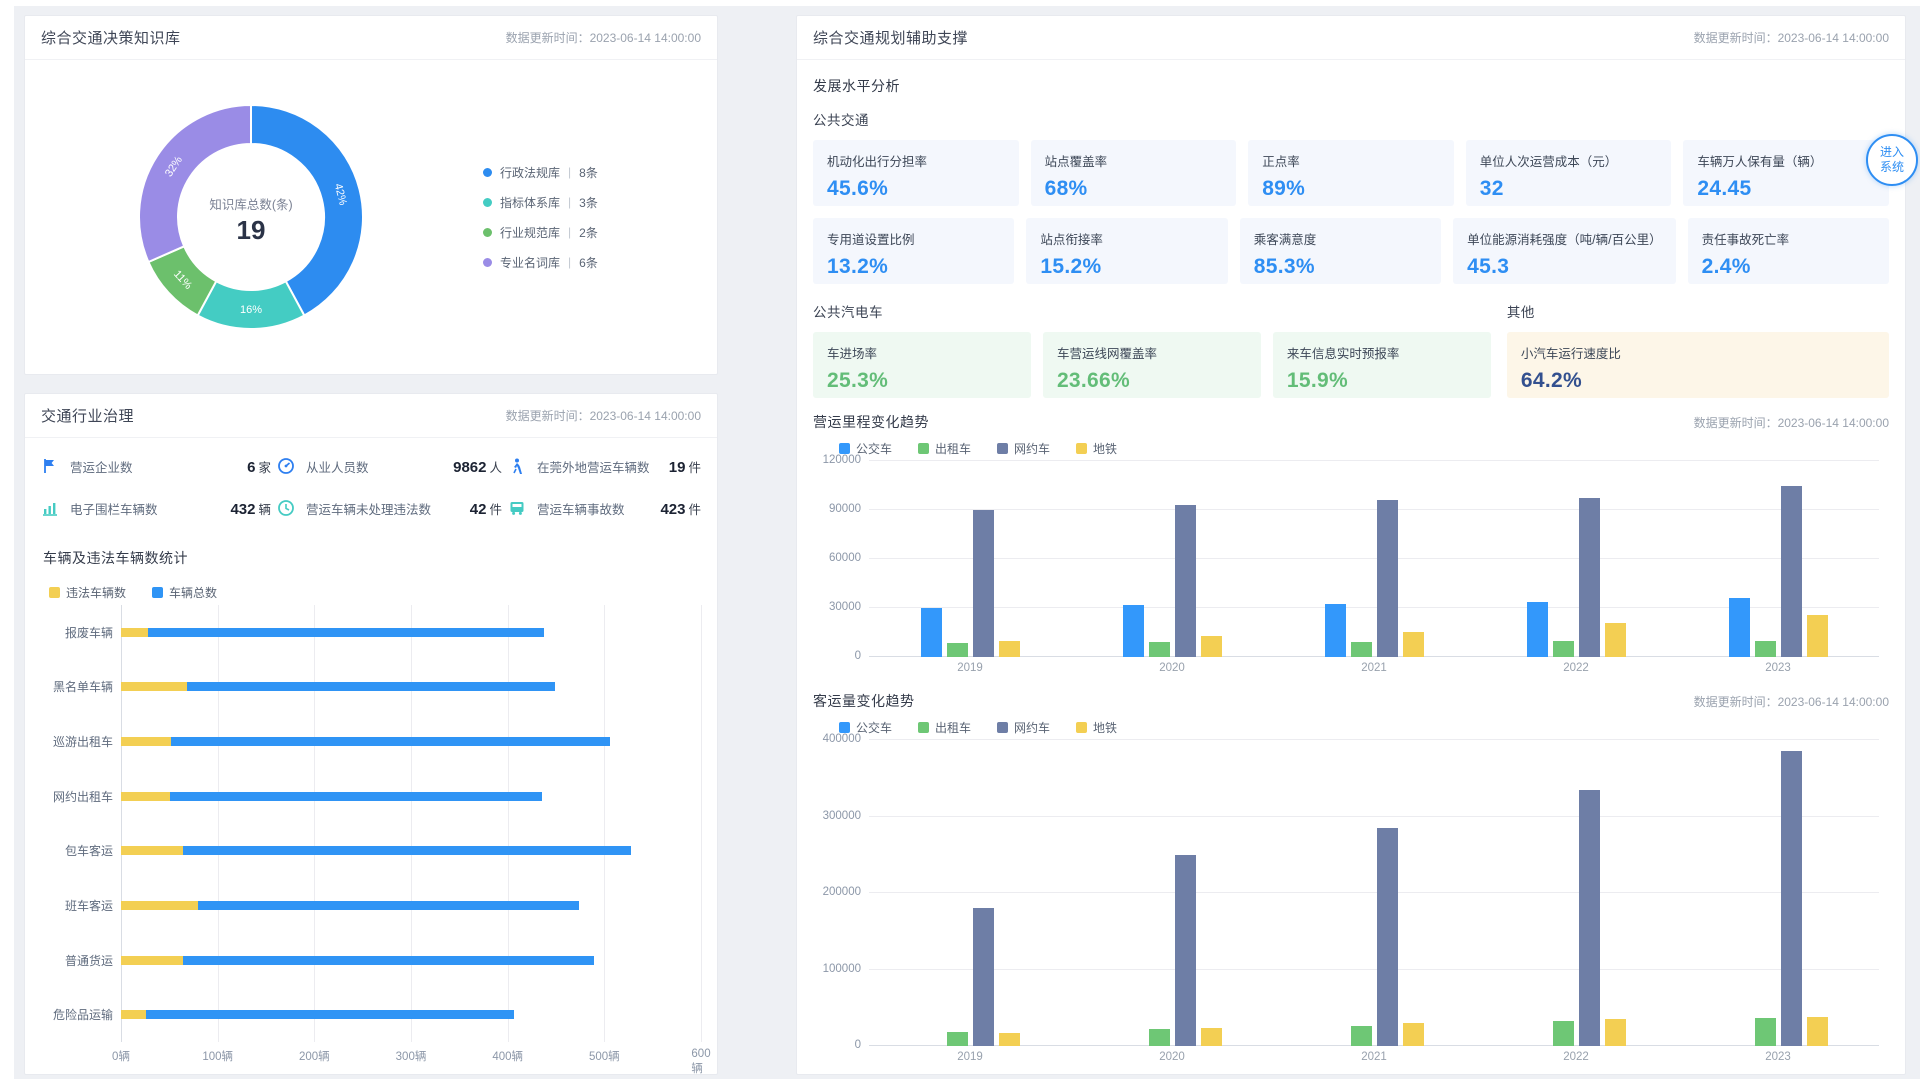 The width and height of the screenshot is (1920, 1079). What do you see at coordinates (1351, 38) in the screenshot?
I see `panel-header: 综合交通规划辅助支撑 数据更新时间：2023-06-14 14:00:00` at bounding box center [1351, 38].